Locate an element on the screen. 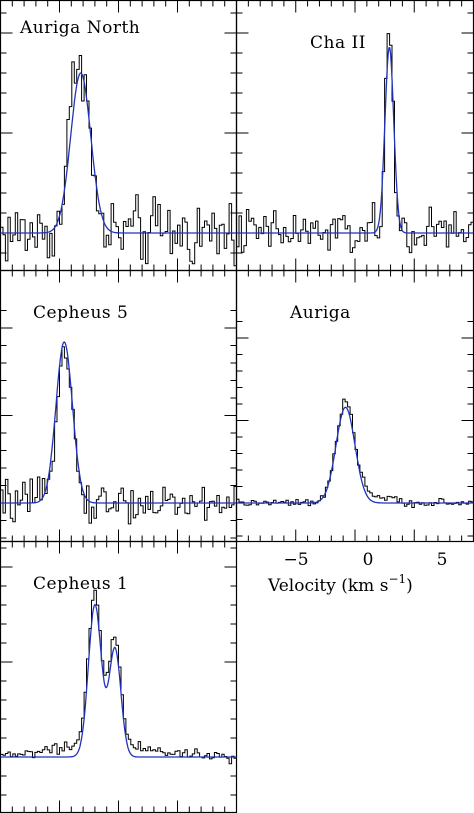 Image resolution: width=474 pixels, height=813 pixels. panel-title: Cha II is located at coordinates (338, 43).